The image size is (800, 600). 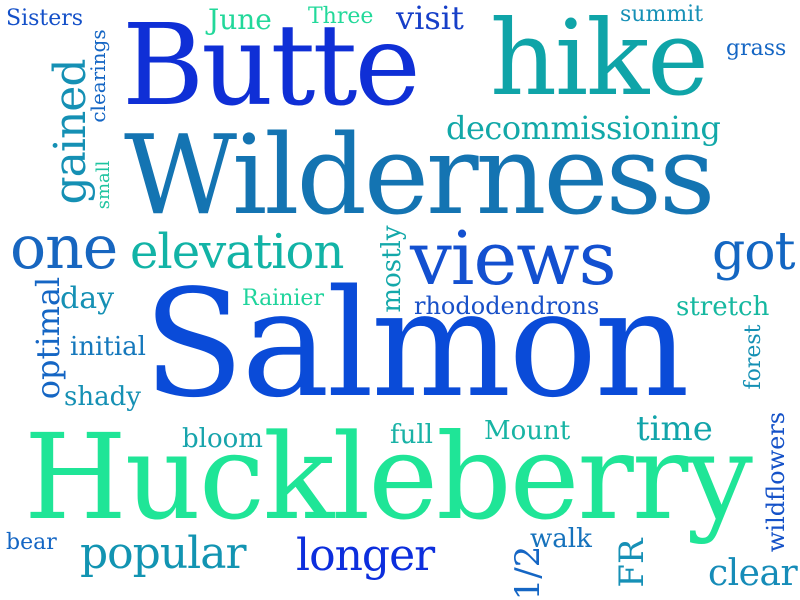 What do you see at coordinates (103, 185) in the screenshot?
I see `word-small: small` at bounding box center [103, 185].